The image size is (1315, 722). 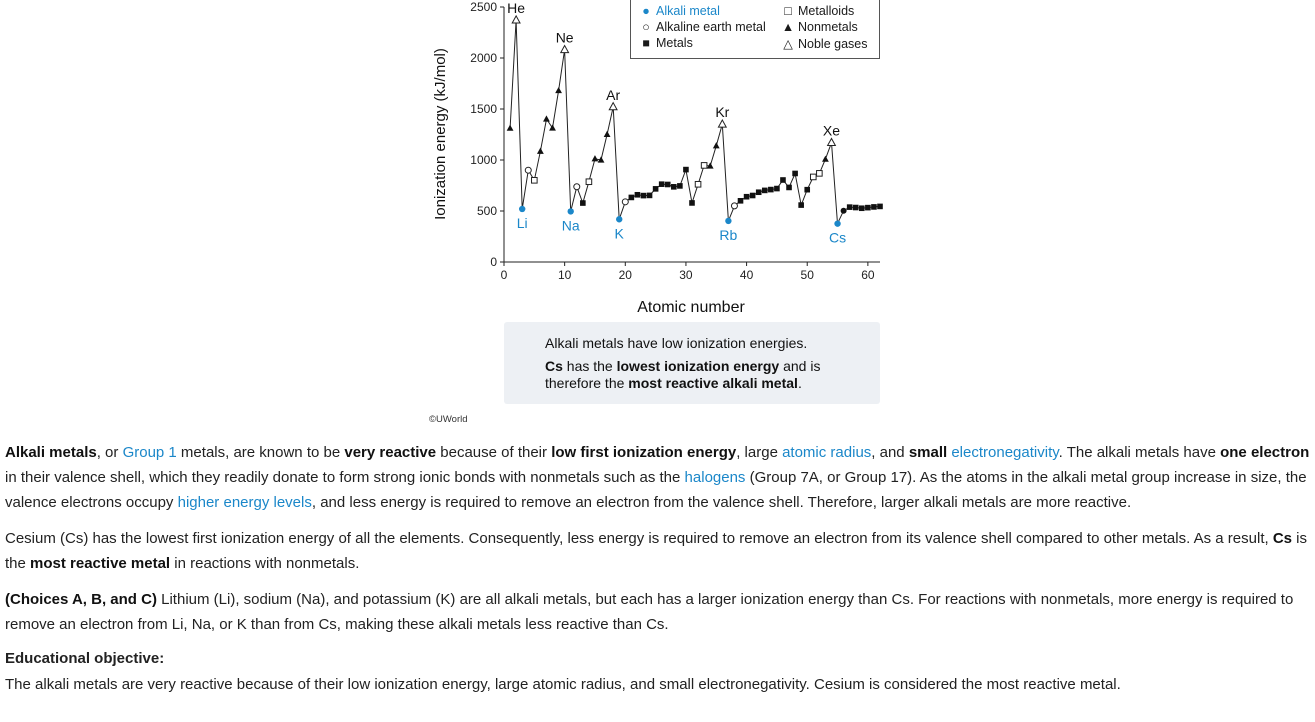 I want to click on data-point-z28, so click(x=674, y=187).